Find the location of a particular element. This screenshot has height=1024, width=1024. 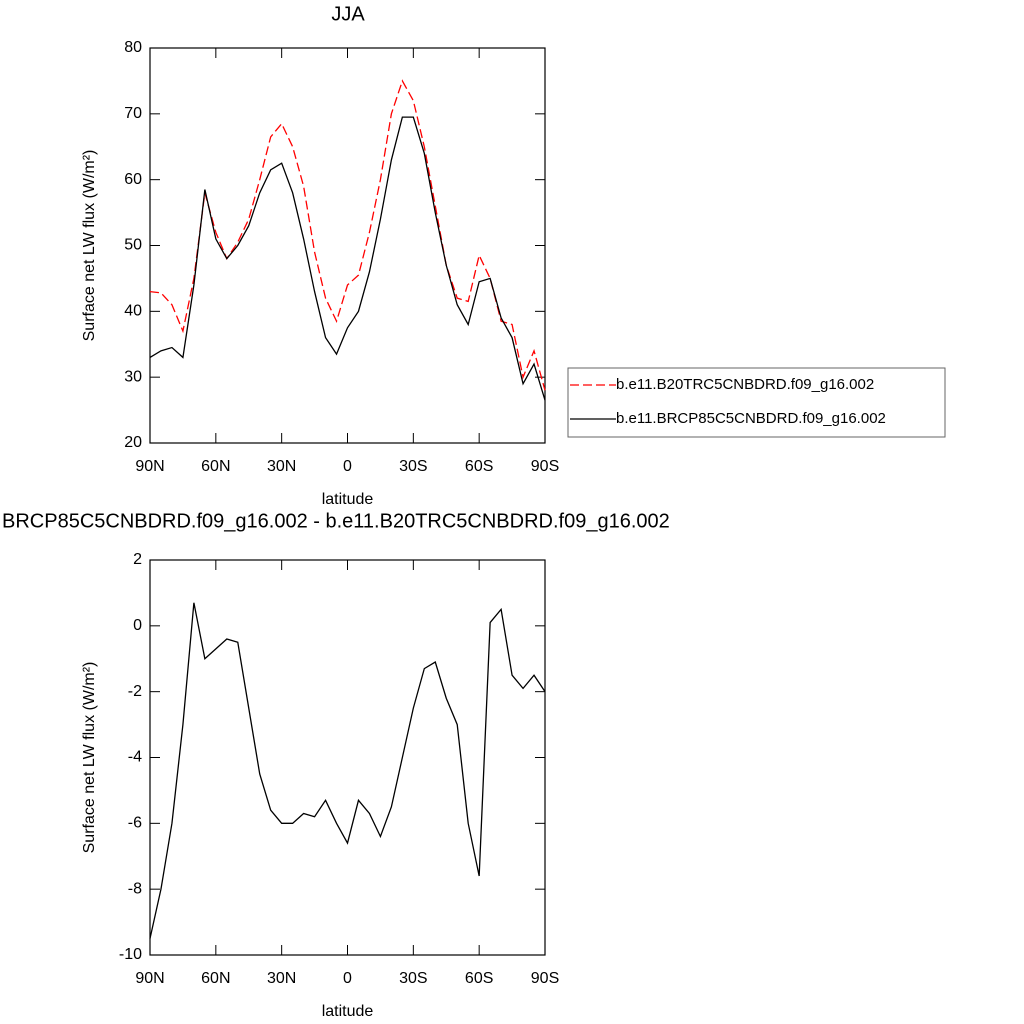

y-tick-label: -2 is located at coordinates (135, 691).